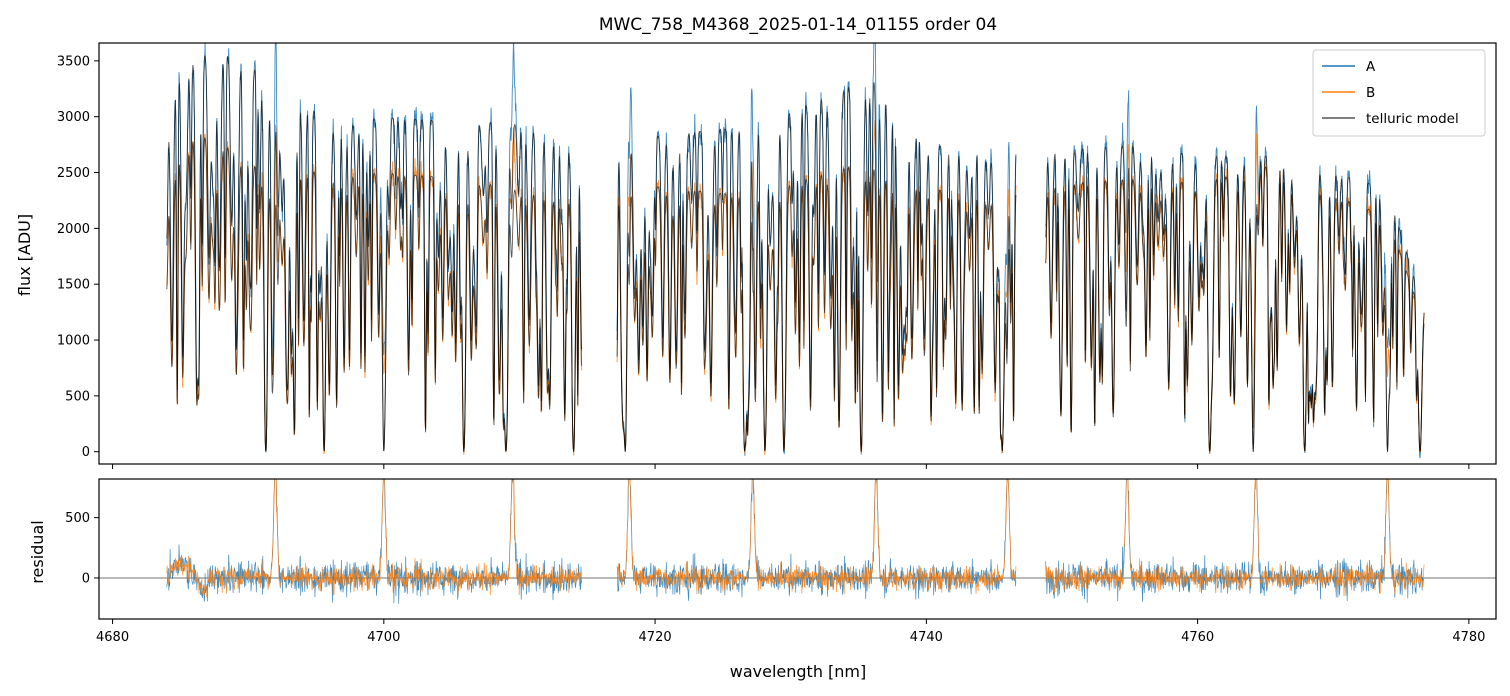 The height and width of the screenshot is (696, 1510). Describe the element at coordinates (78, 257) in the screenshot. I see `flux-y-ticks: 0 500 1000 1500 2000 2500 3000 3500` at that location.